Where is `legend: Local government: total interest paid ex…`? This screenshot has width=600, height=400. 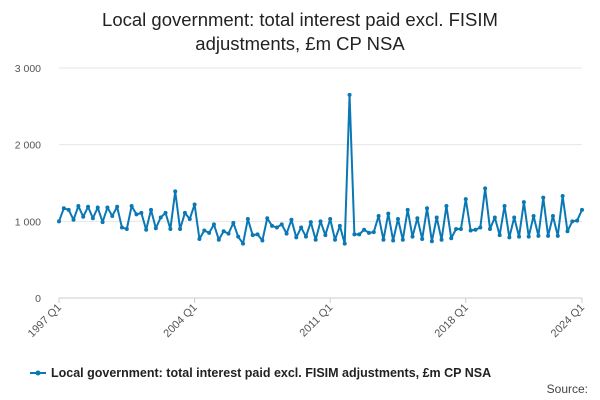
legend: Local government: total interest paid ex… is located at coordinates (260, 373).